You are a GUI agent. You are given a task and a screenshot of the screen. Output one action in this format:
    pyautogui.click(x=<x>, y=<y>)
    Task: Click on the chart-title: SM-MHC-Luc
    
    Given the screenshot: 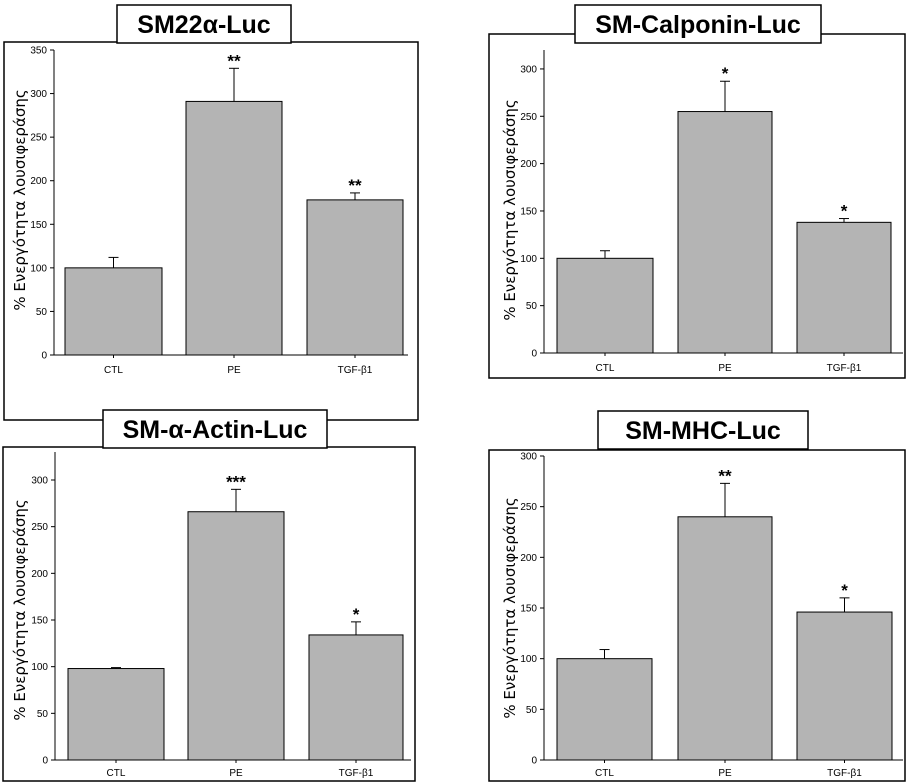 What is the action you would take?
    pyautogui.click(x=703, y=431)
    